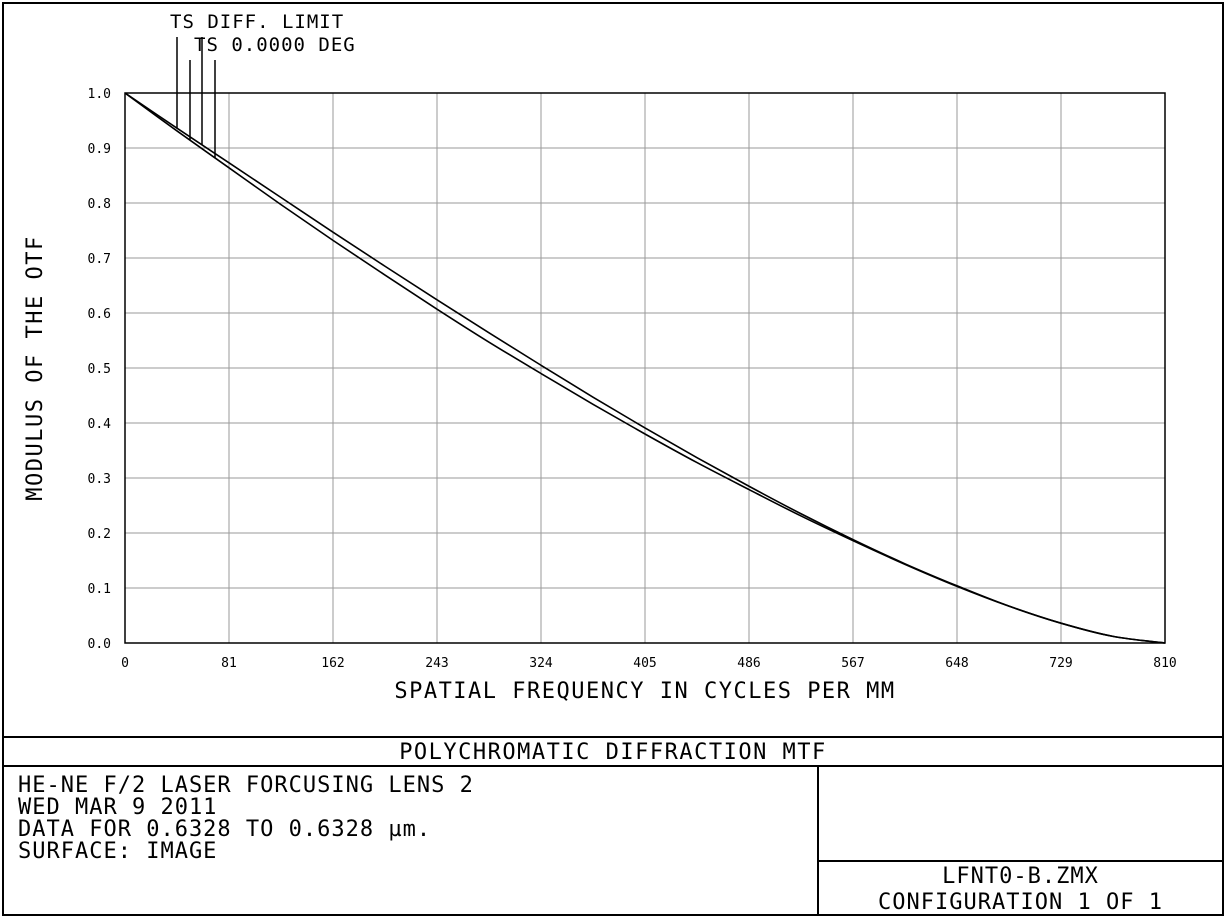  What do you see at coordinates (99, 644) in the screenshot?
I see `y-tick-label: 0.0` at bounding box center [99, 644].